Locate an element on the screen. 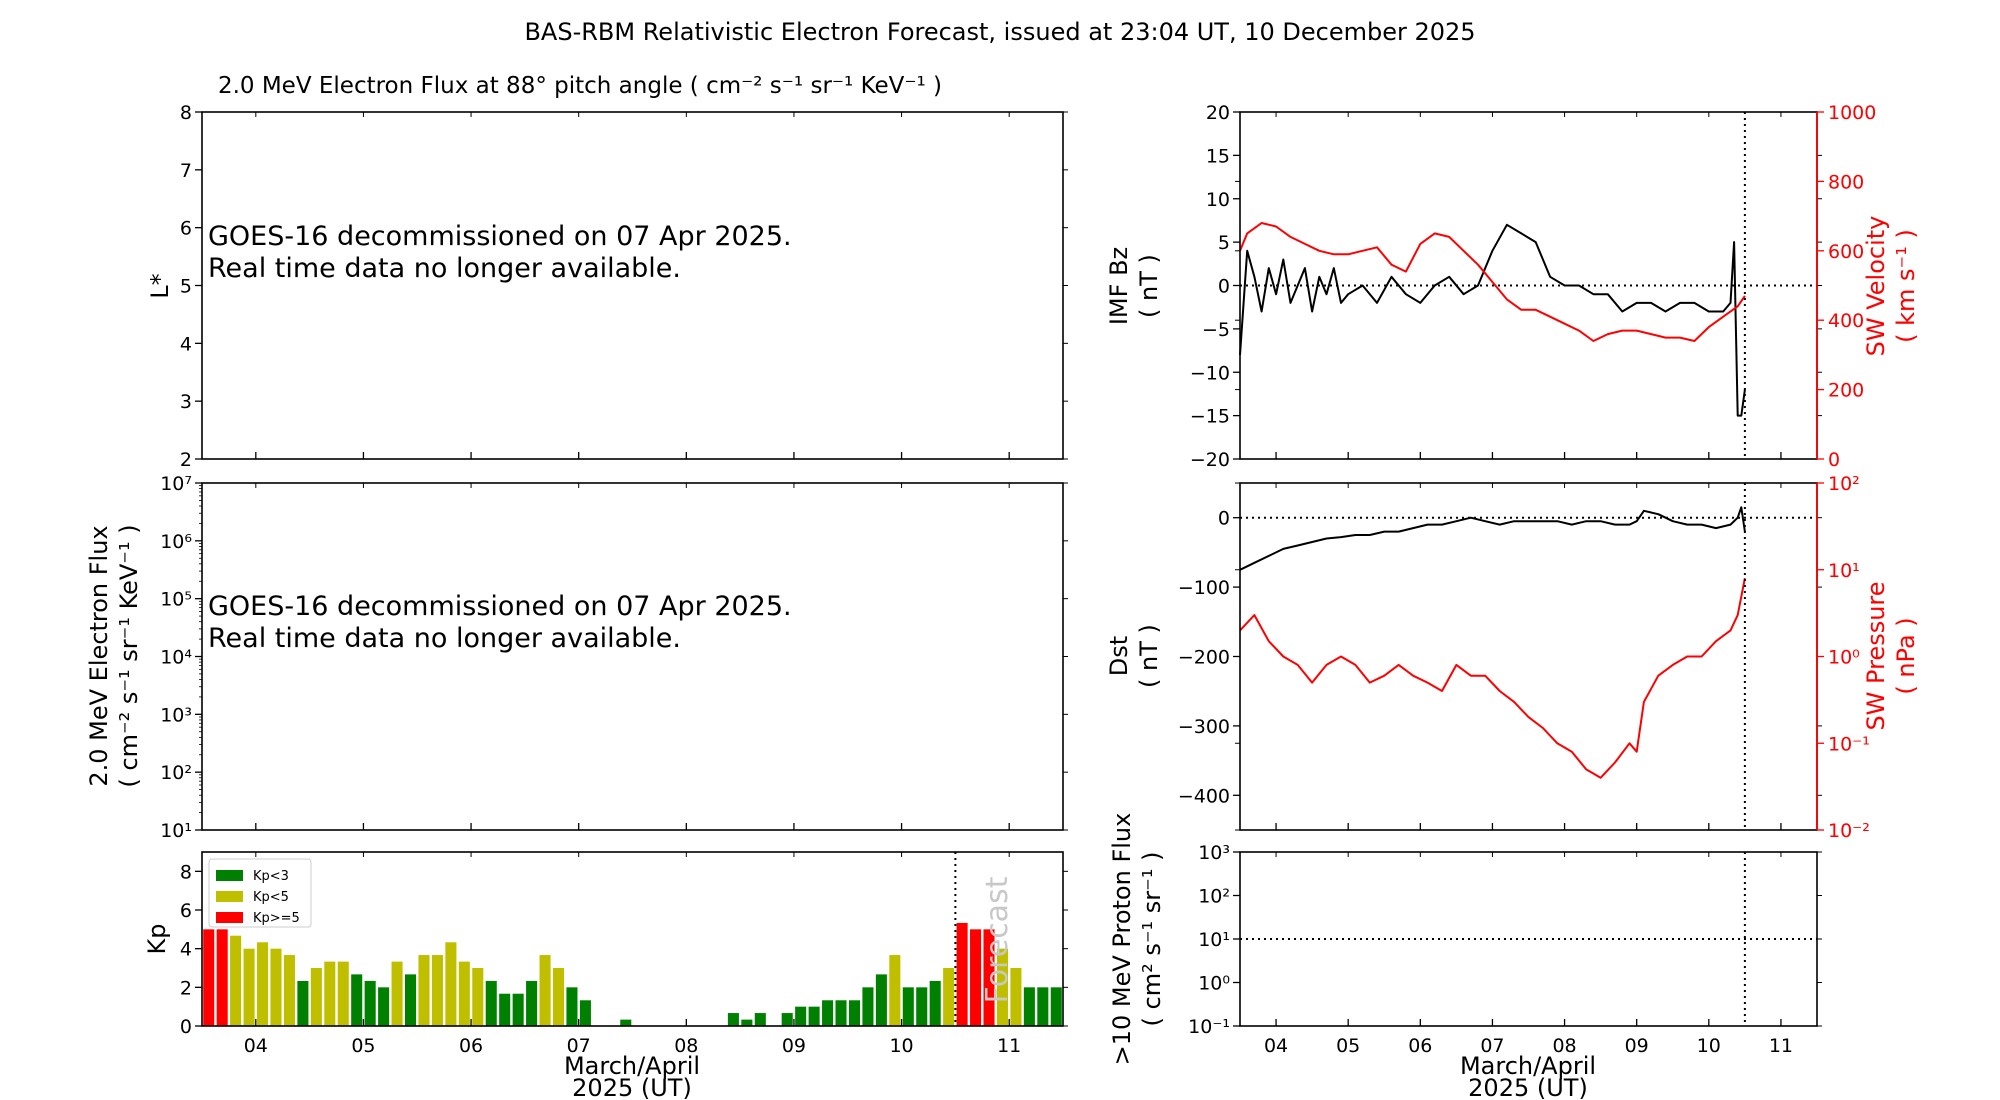 The width and height of the screenshot is (2000, 1100). proton-left-ytick-label: 10³ is located at coordinates (1214, 853).